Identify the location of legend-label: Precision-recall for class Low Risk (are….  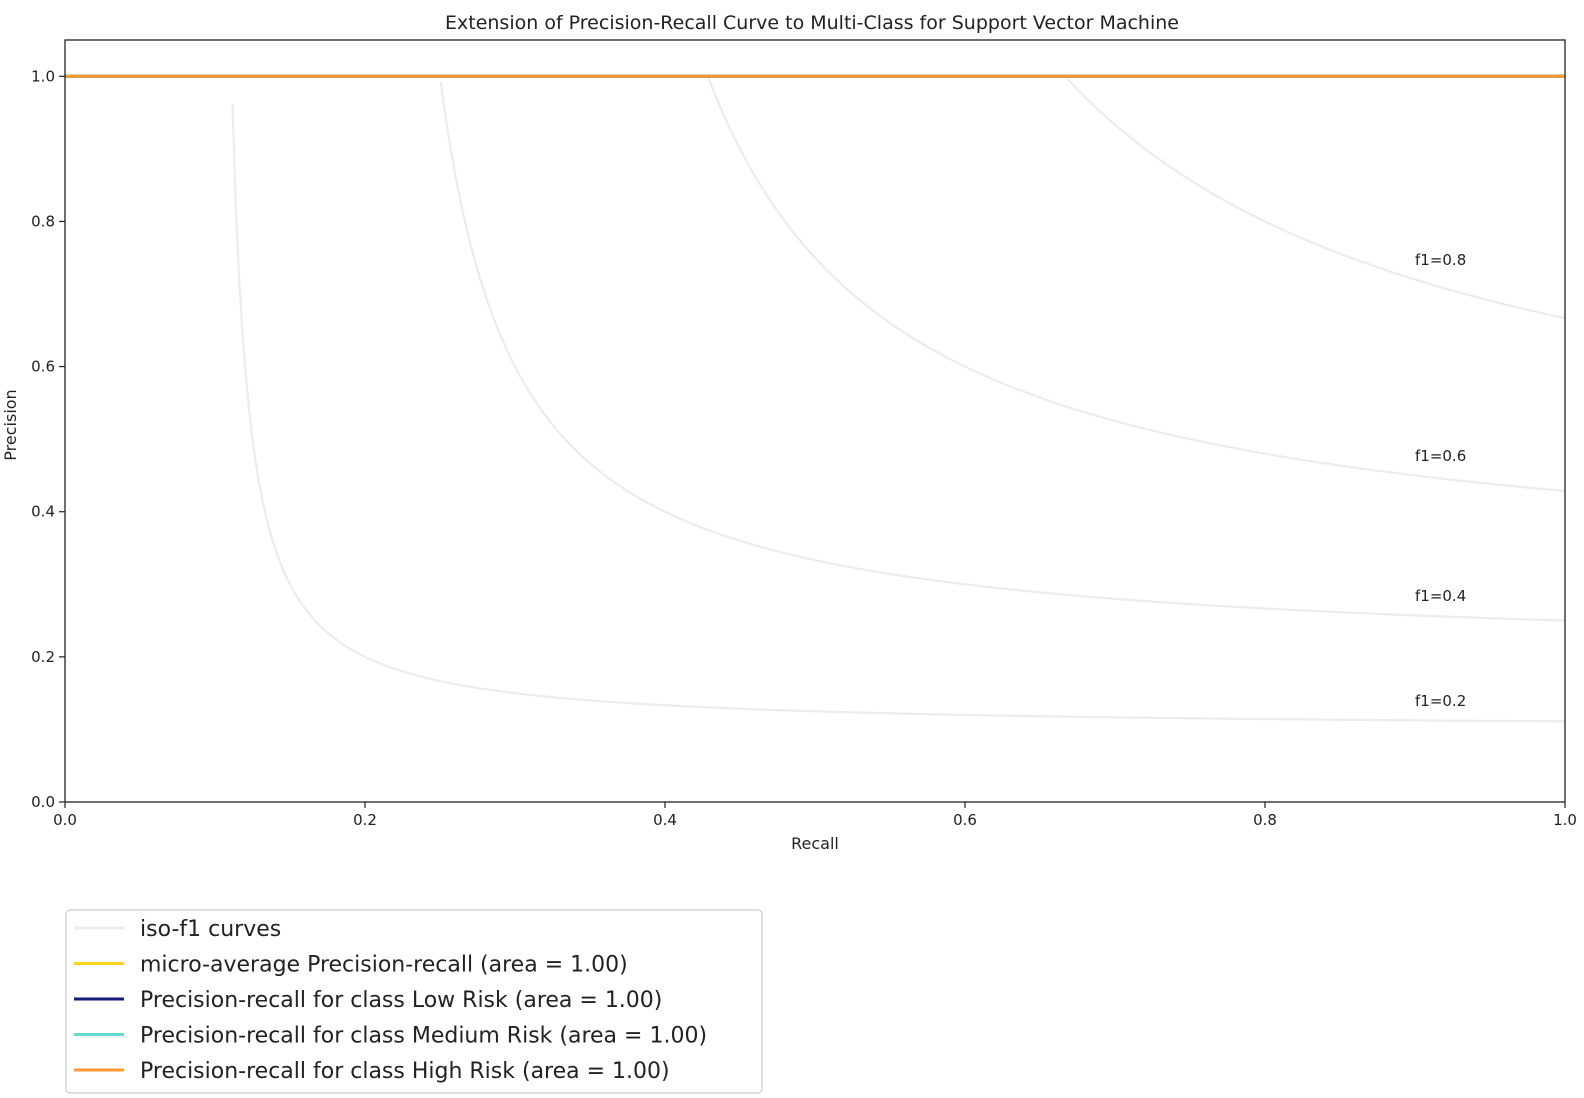
(401, 1000).